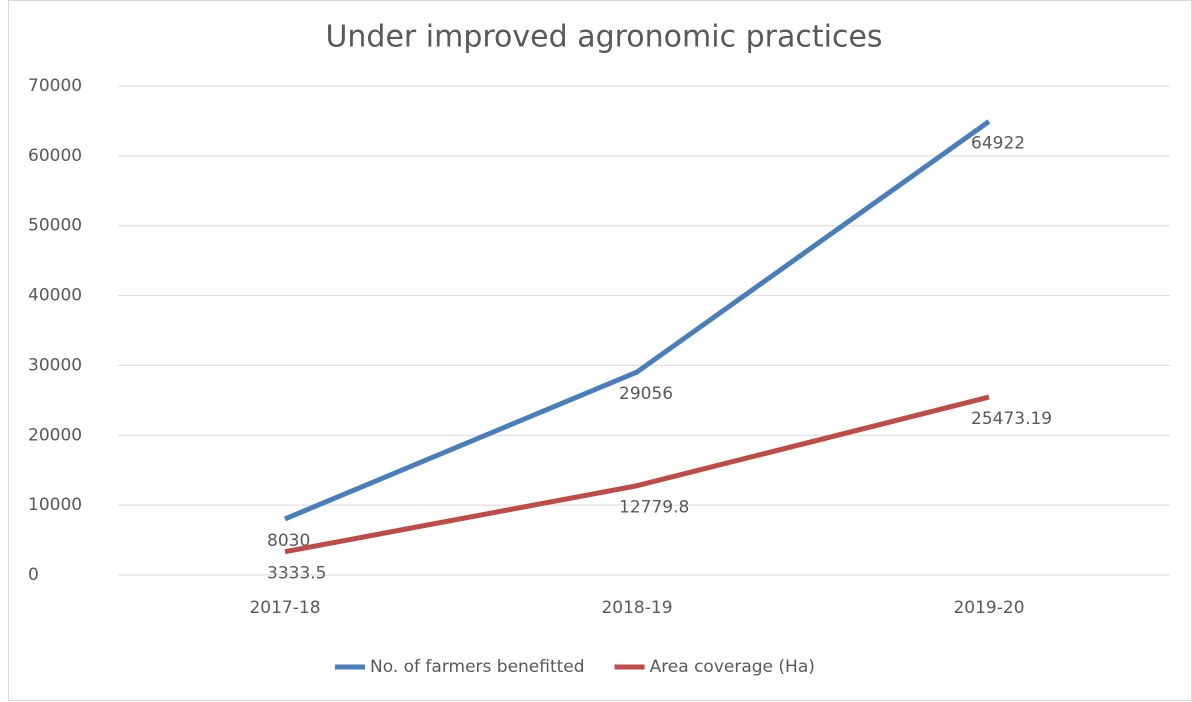 The height and width of the screenshot is (702, 1192). Describe the element at coordinates (288, 541) in the screenshot. I see `data-label: 8030` at that location.